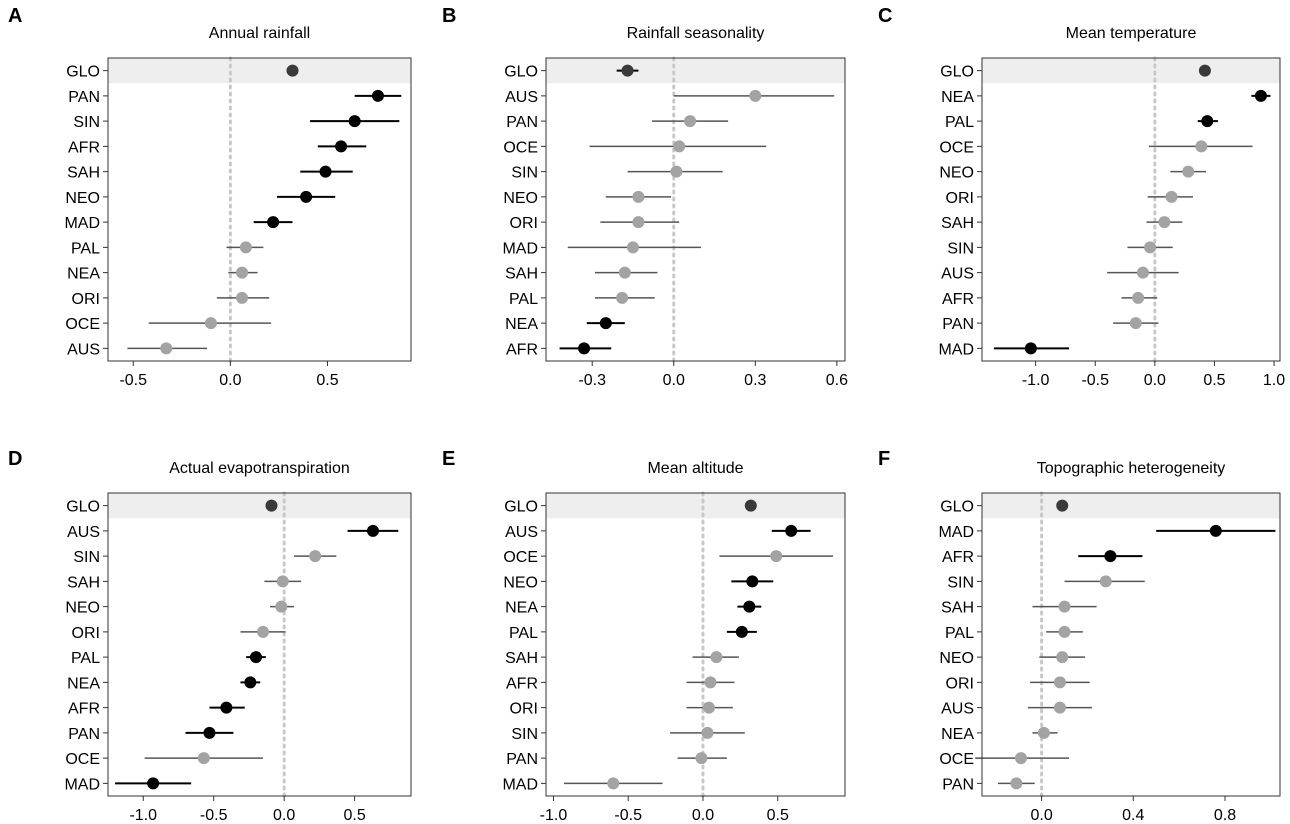 Image resolution: width=1290 pixels, height=824 pixels. What do you see at coordinates (449, 16) in the screenshot?
I see `panel-letter: B` at bounding box center [449, 16].